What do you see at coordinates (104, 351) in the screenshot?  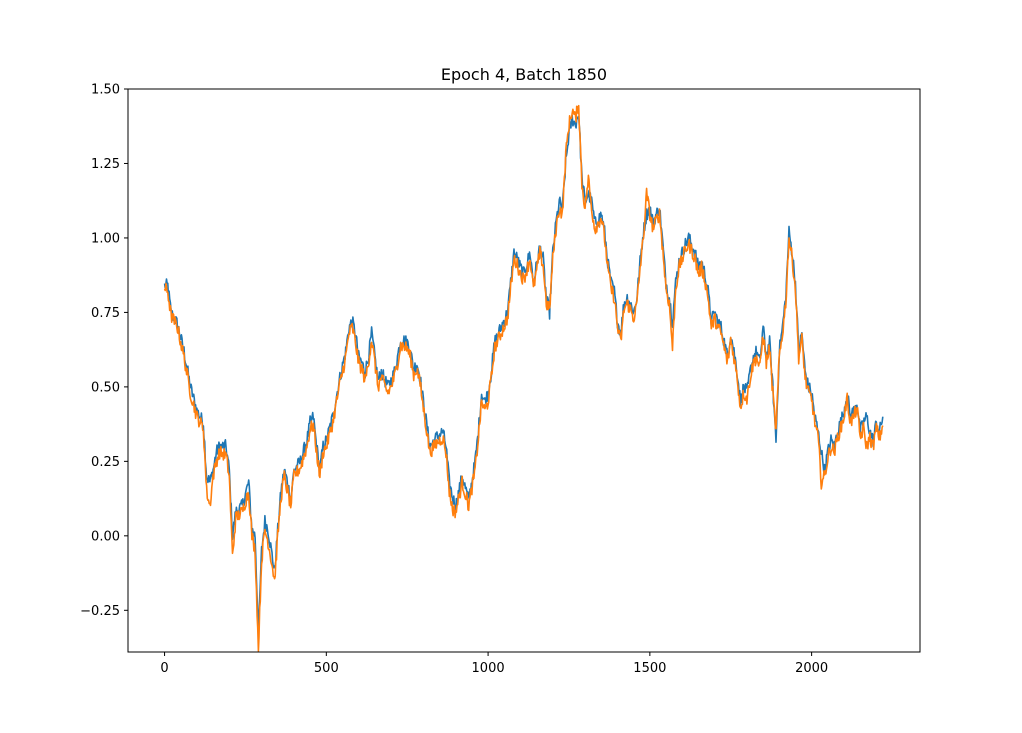 I see `y-axis: −0.25 0.00 0.25 0.50 0.75 1.00 1.25 1.50` at bounding box center [104, 351].